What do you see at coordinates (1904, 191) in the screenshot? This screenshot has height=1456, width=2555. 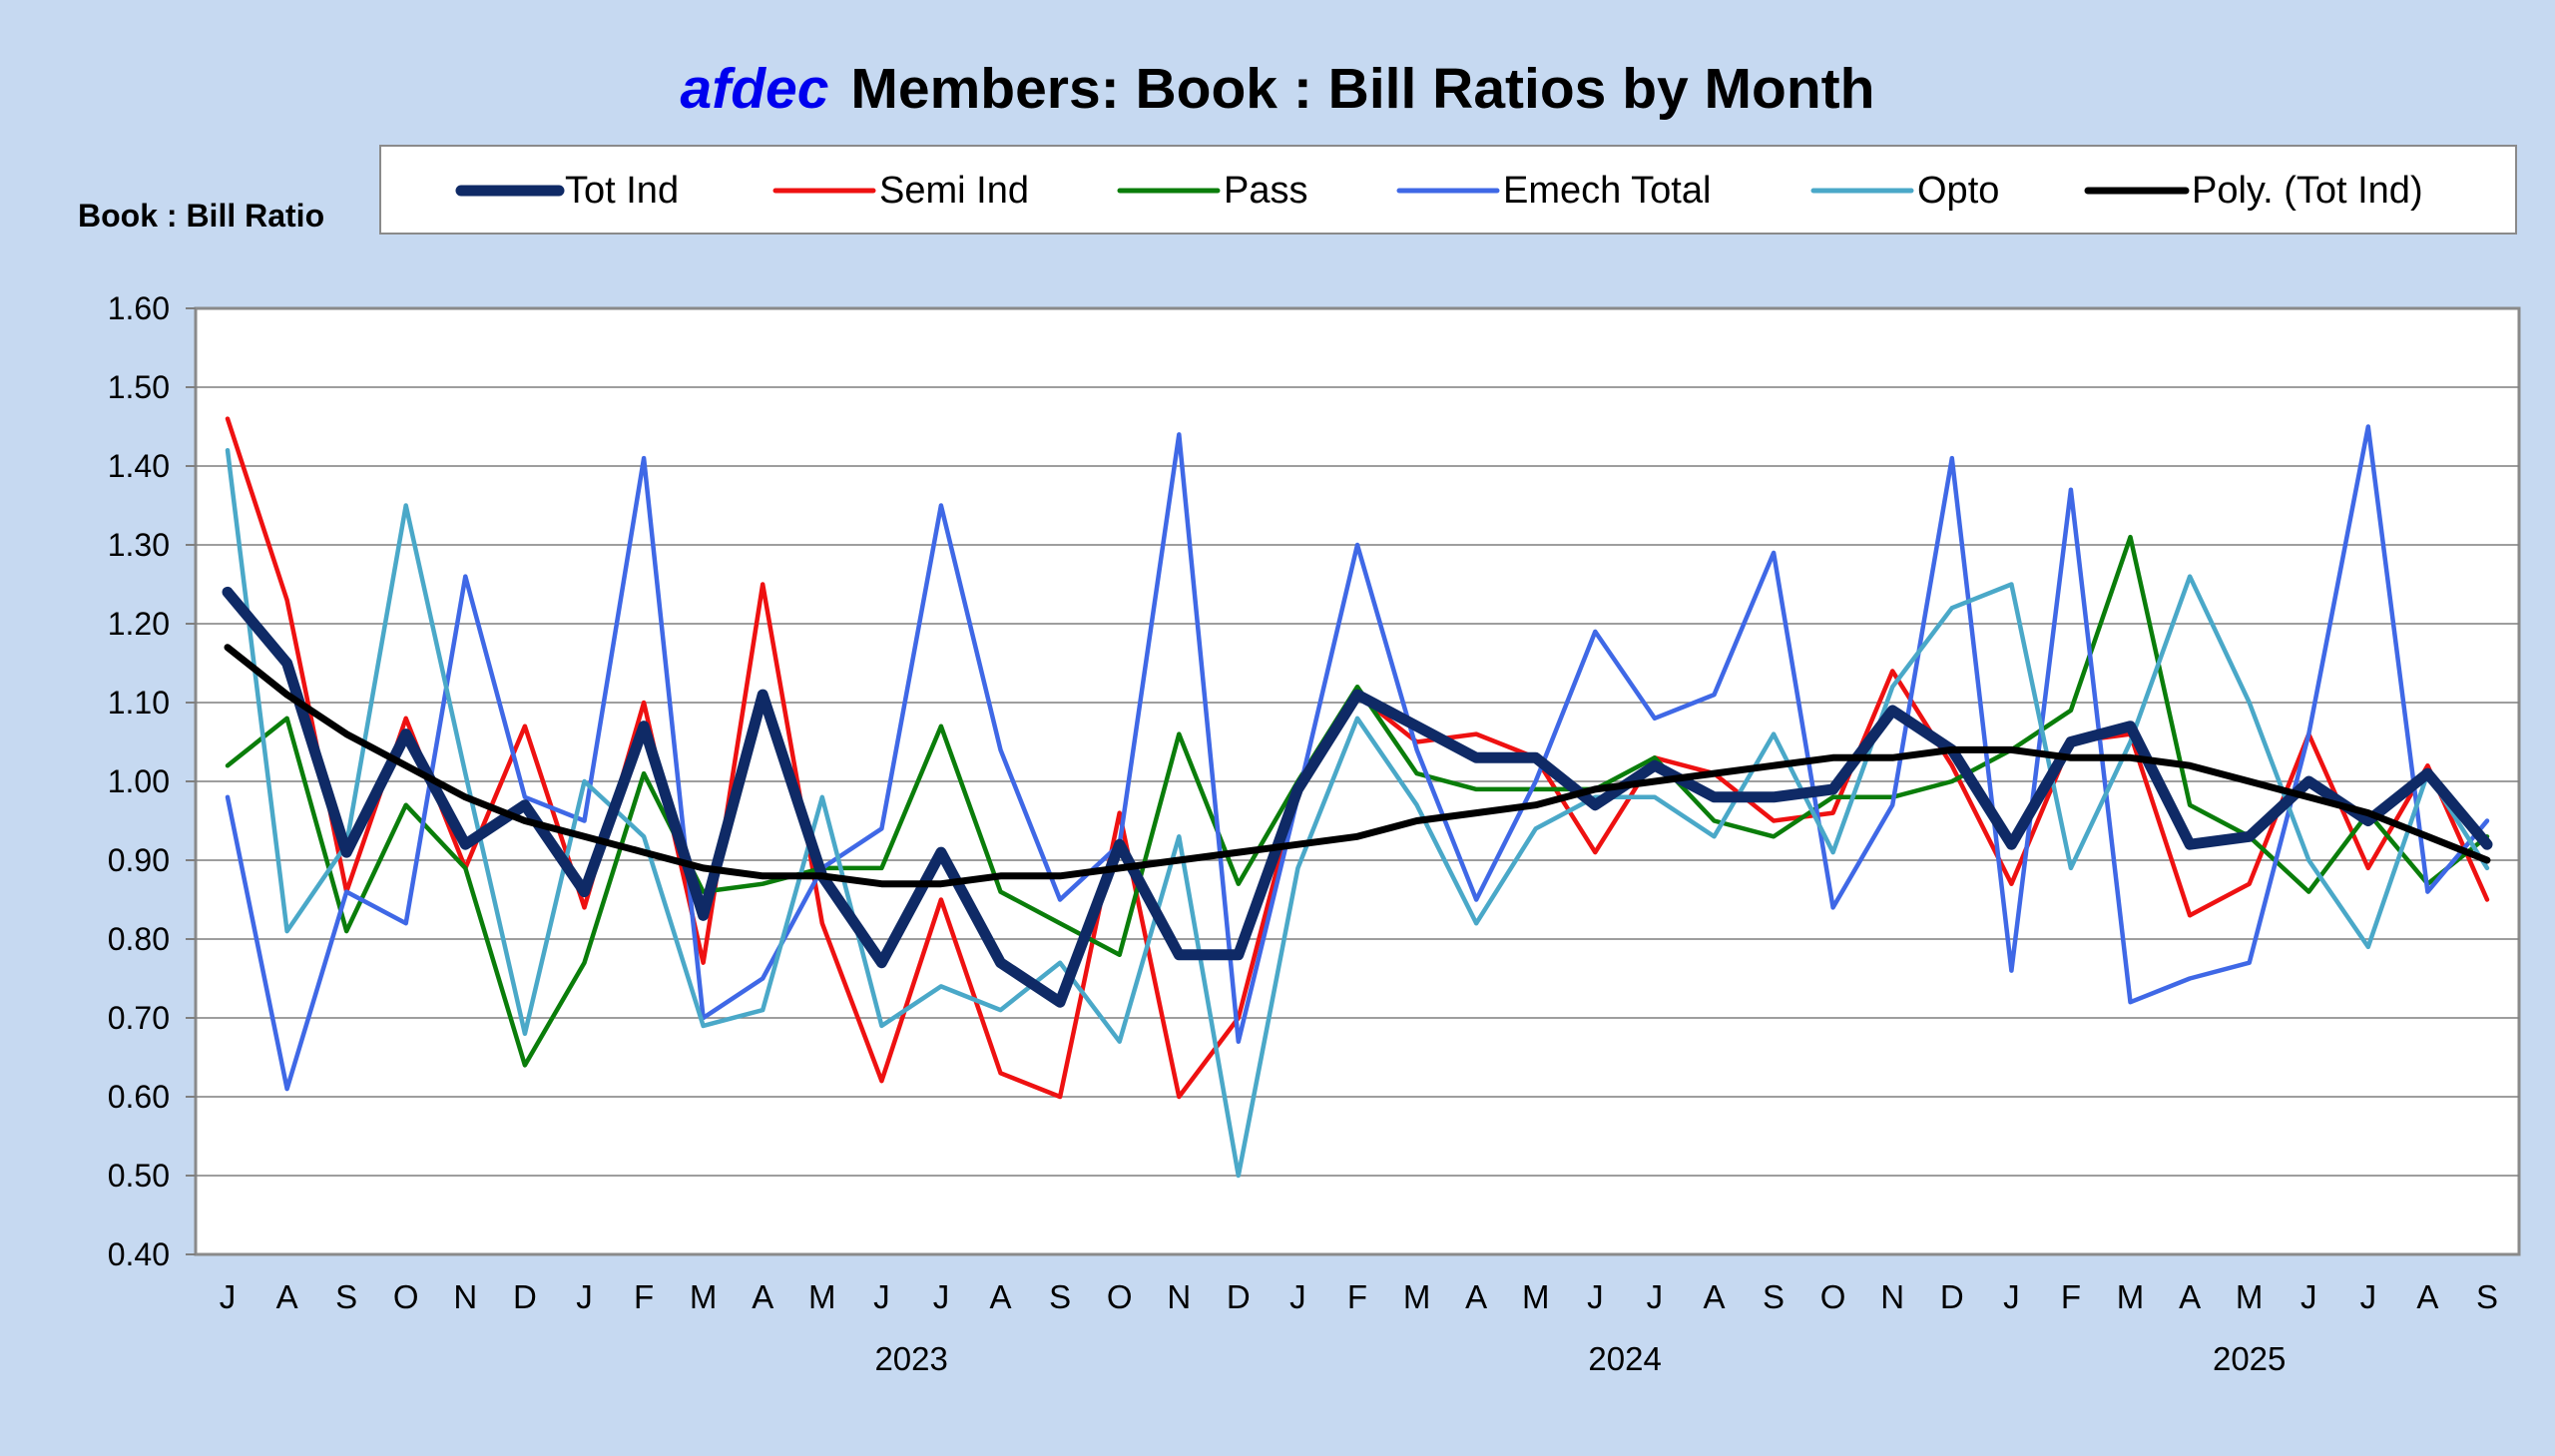 I see `legend-item: Opto` at bounding box center [1904, 191].